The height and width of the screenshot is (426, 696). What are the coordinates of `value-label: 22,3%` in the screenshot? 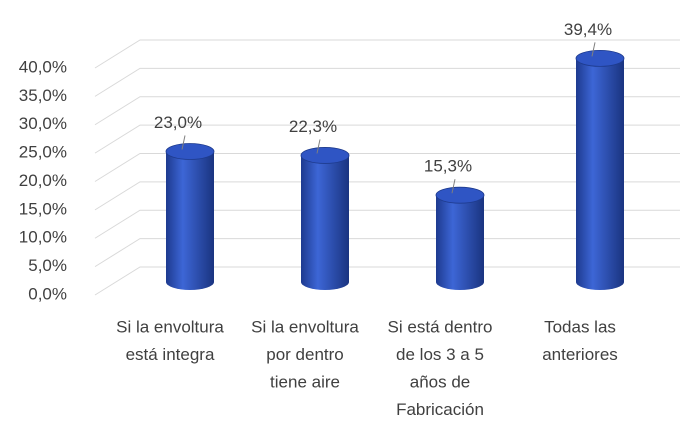 It's located at (313, 126).